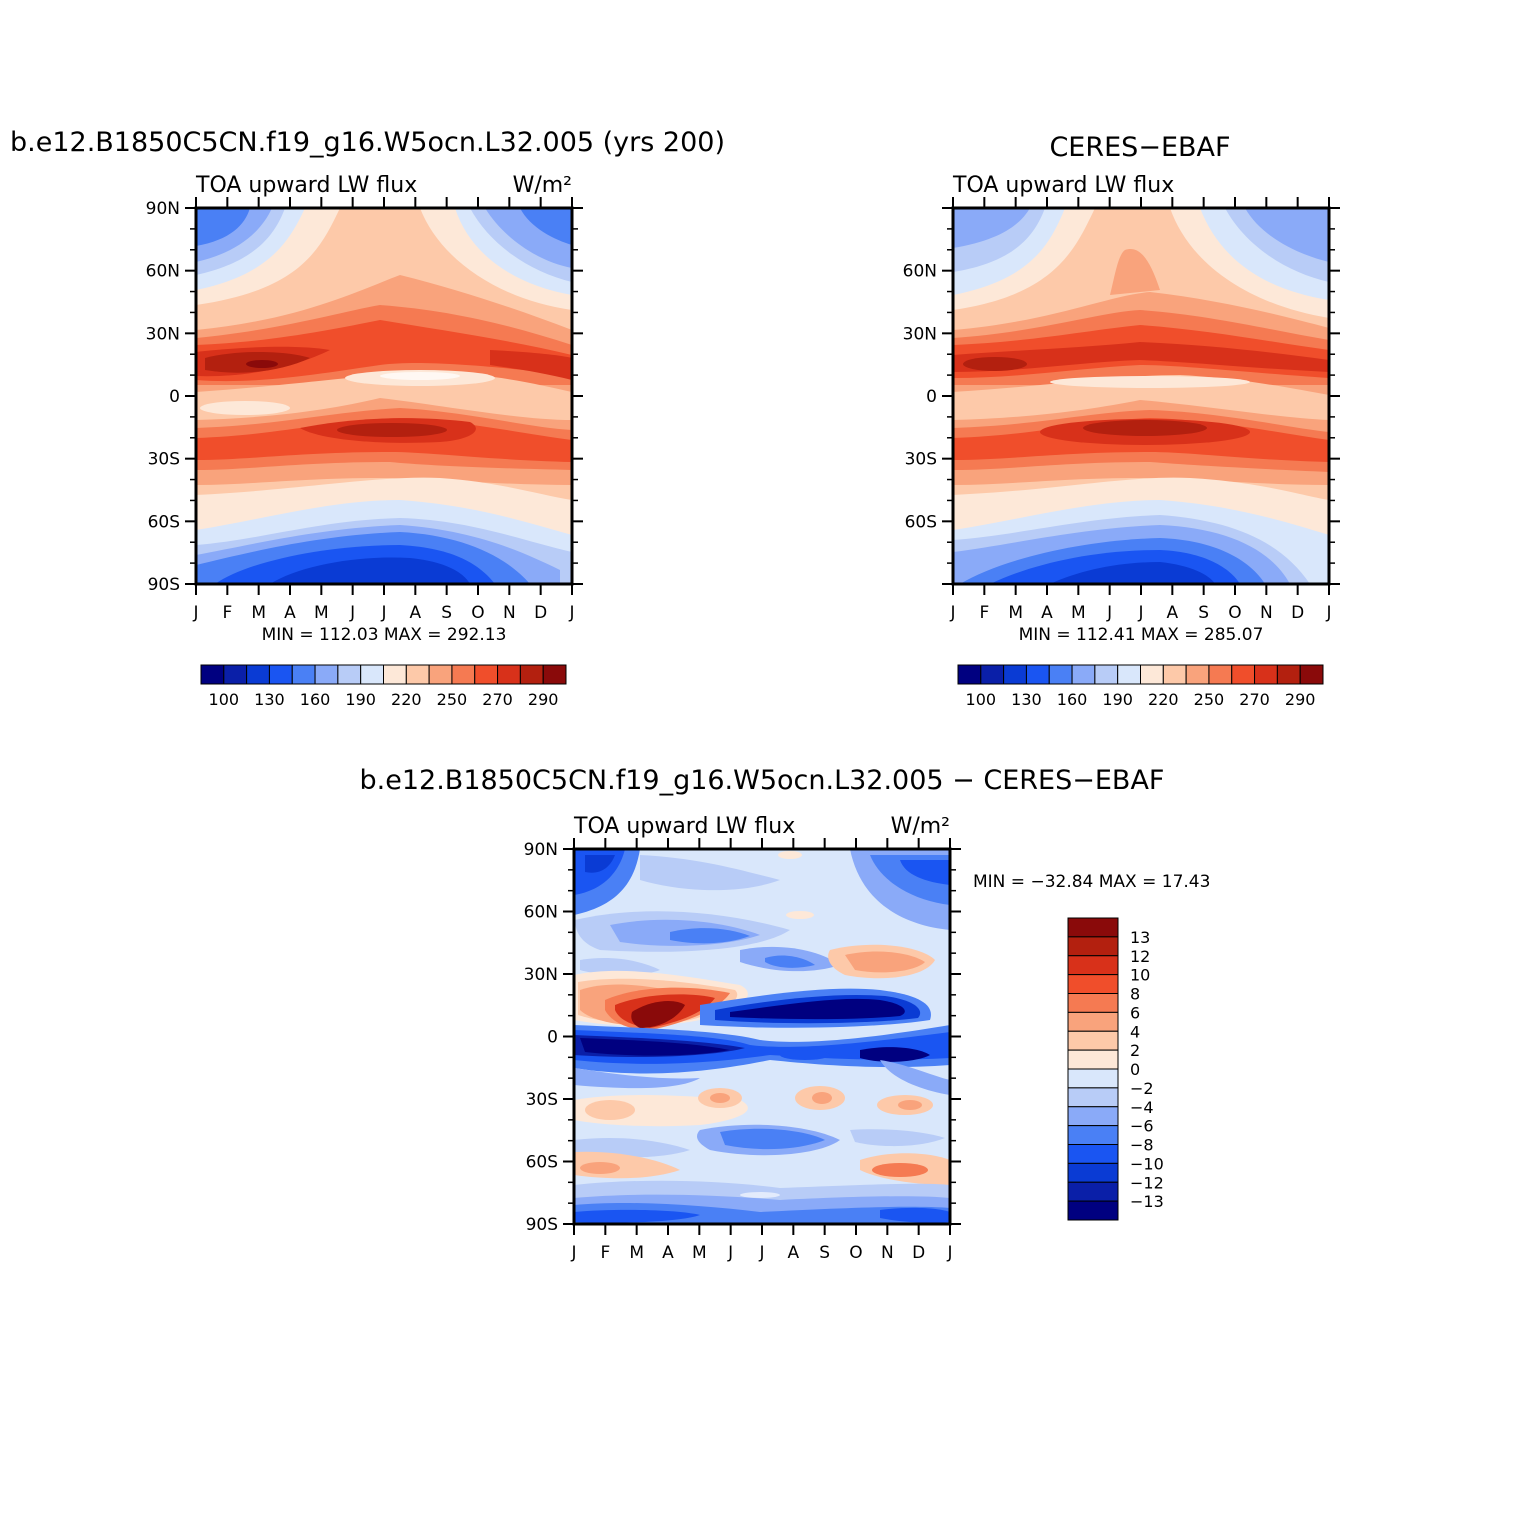 Image resolution: width=1524 pixels, height=1524 pixels. What do you see at coordinates (918, 1253) in the screenshot?
I see `x-tick-label: D` at bounding box center [918, 1253].